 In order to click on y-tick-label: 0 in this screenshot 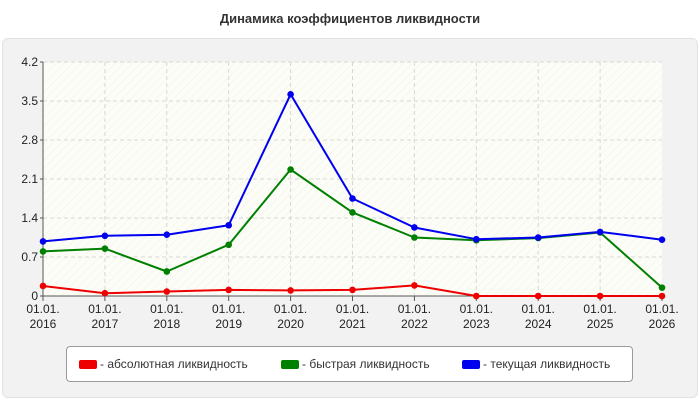, I will do `click(34, 296)`.